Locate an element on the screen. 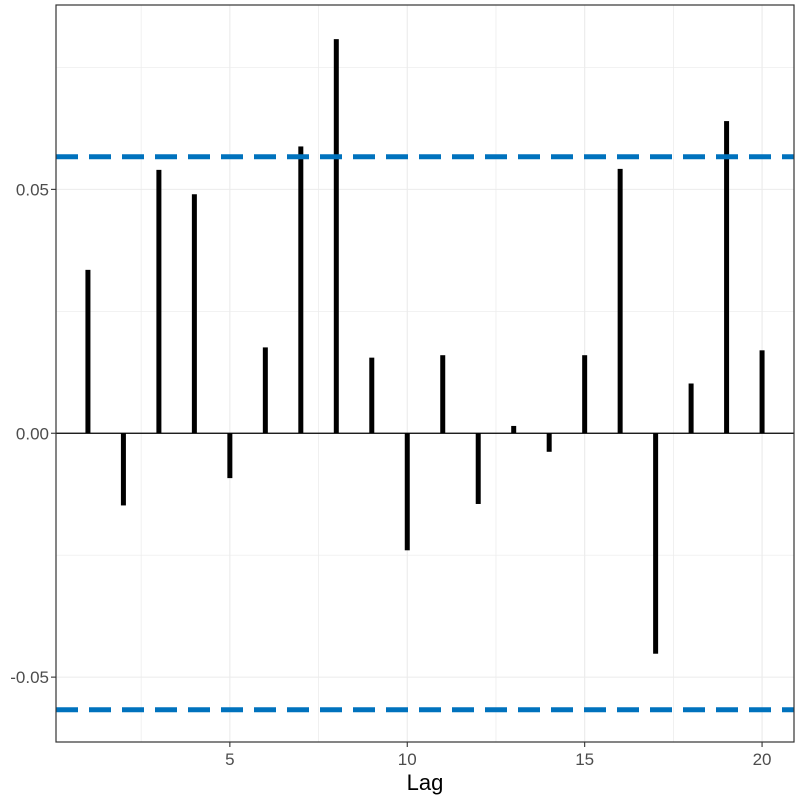 This screenshot has width=800, height=800. x-axis-ticks: 5 10 15 20 is located at coordinates (498, 755).